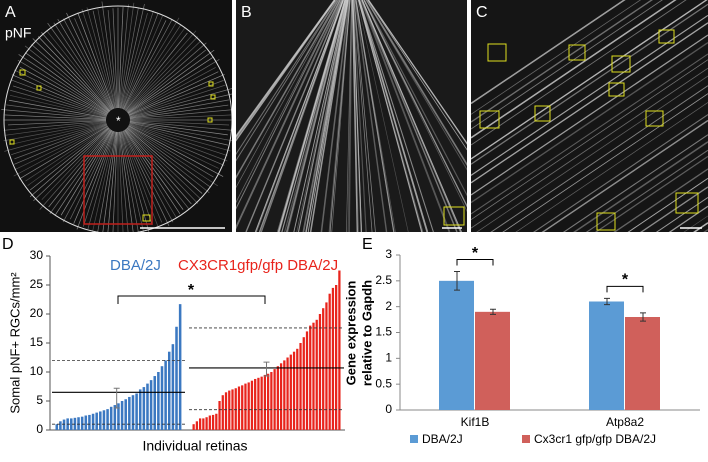  I want to click on y-tick-label: 2.5, so click(383, 280).